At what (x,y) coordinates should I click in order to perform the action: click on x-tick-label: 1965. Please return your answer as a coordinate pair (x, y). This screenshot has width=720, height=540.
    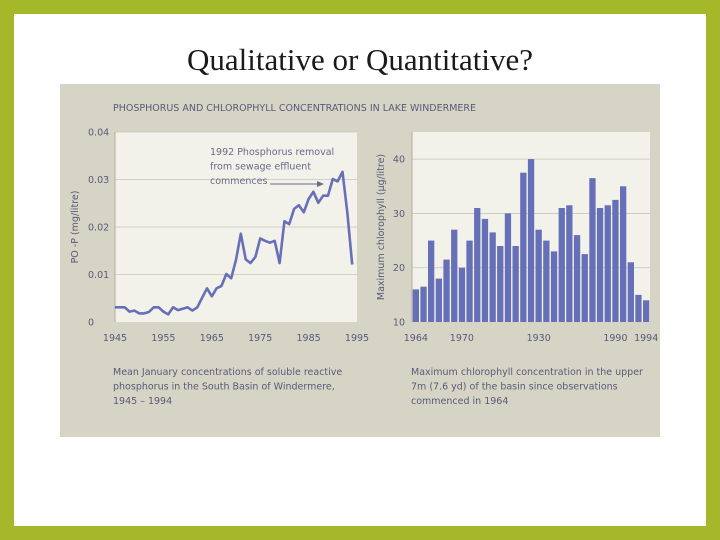
    Looking at the image, I should click on (212, 338).